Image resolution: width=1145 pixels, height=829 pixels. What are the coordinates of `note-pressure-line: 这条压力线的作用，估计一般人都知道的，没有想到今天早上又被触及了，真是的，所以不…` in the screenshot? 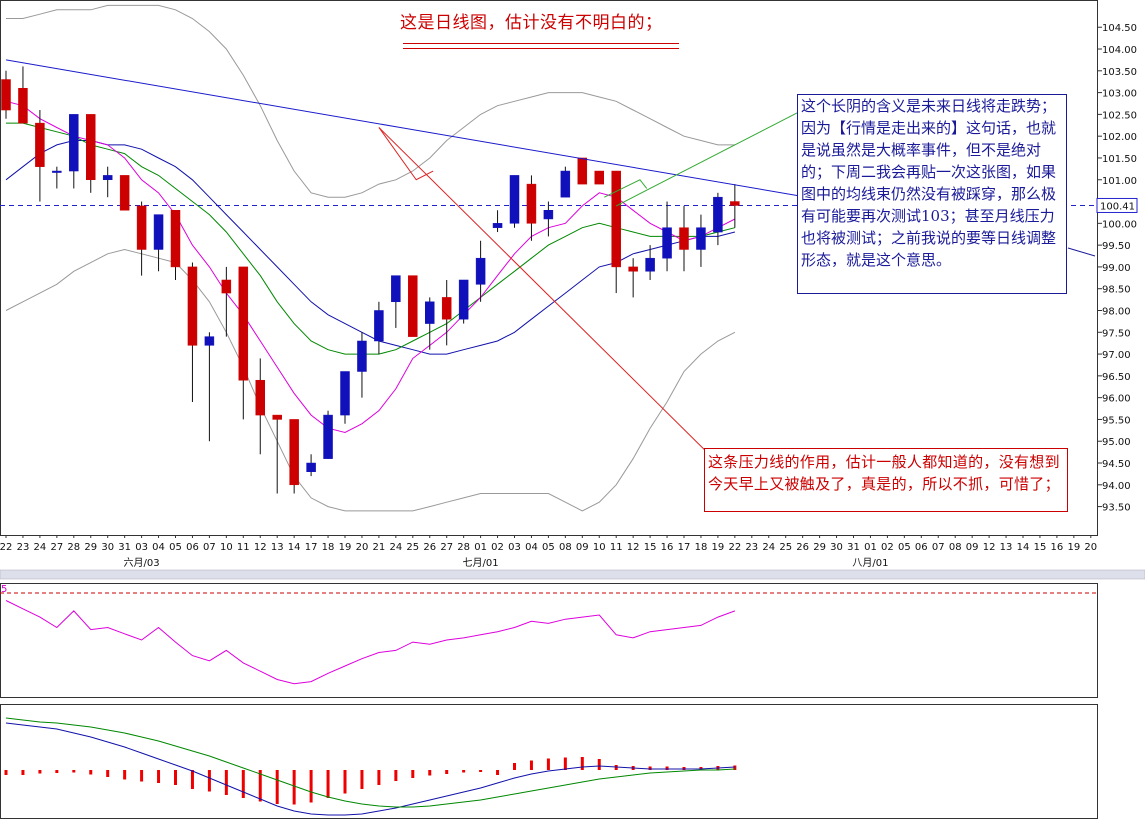 It's located at (886, 480).